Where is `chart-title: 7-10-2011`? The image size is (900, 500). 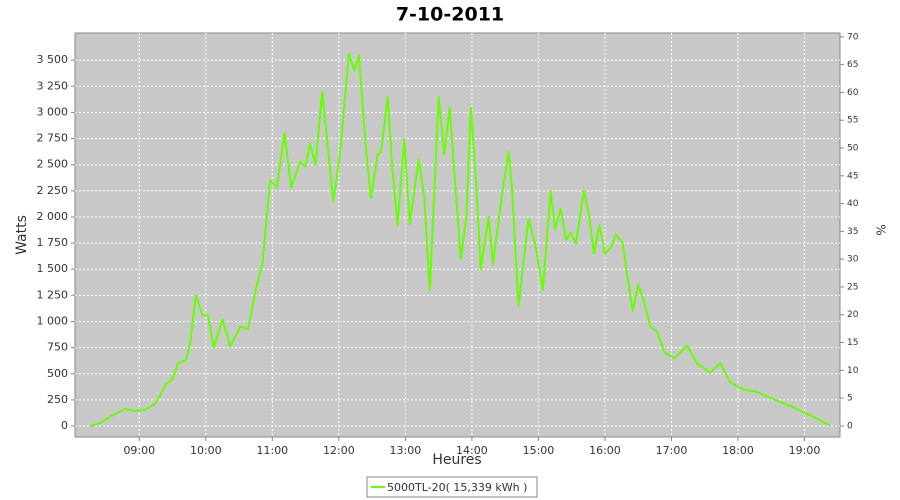 chart-title: 7-10-2011 is located at coordinates (450, 15).